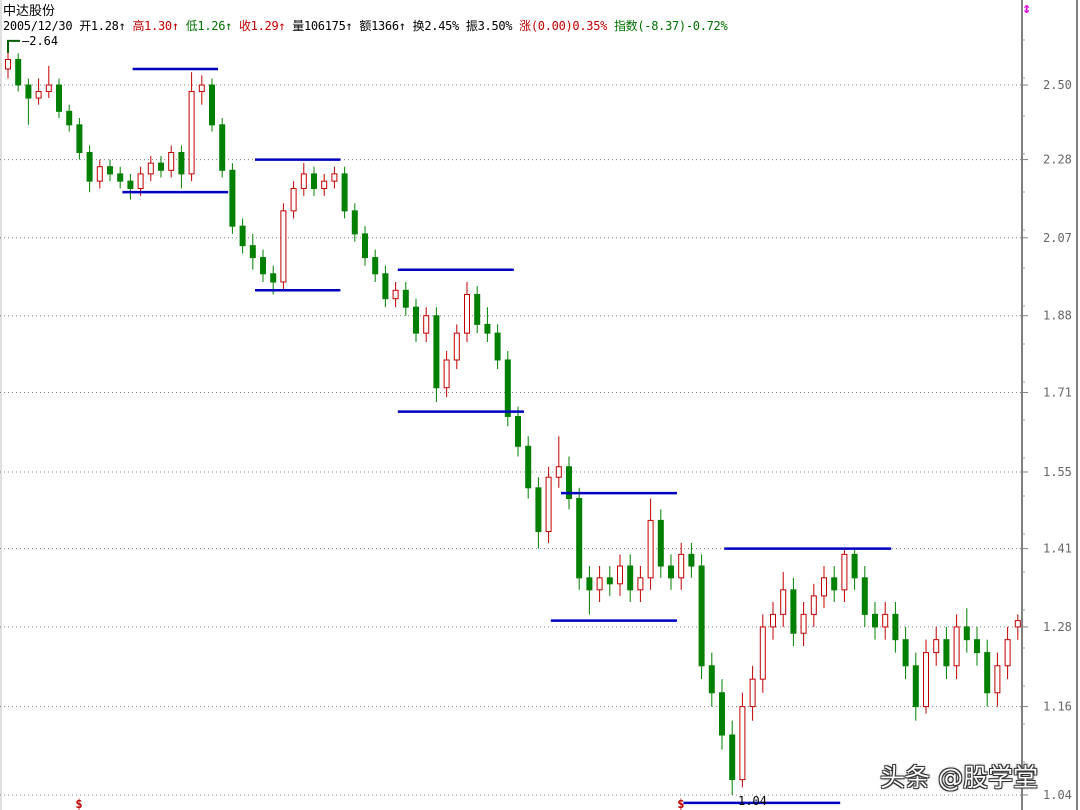  Describe the element at coordinates (959, 777) in the screenshot. I see `watermark: 头条 @股学堂` at that location.